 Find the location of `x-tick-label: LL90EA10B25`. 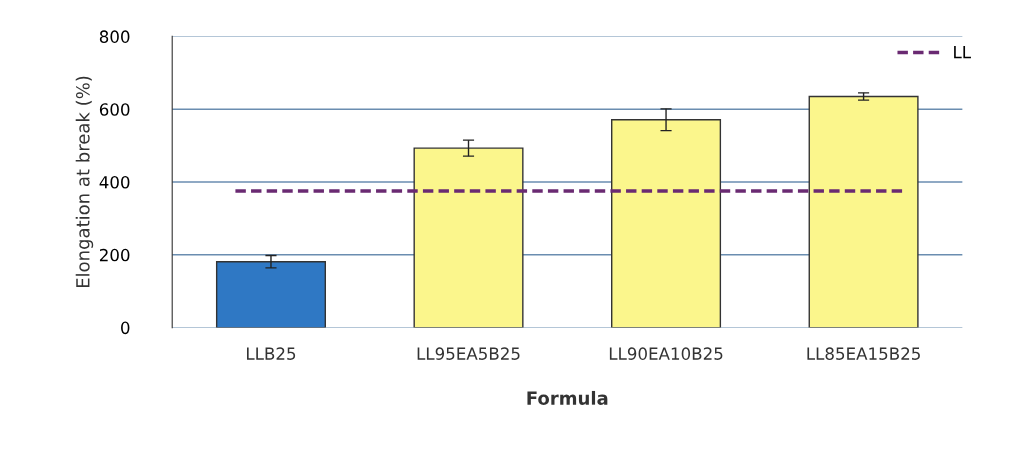

x-tick-label: LL90EA10B25 is located at coordinates (666, 353).